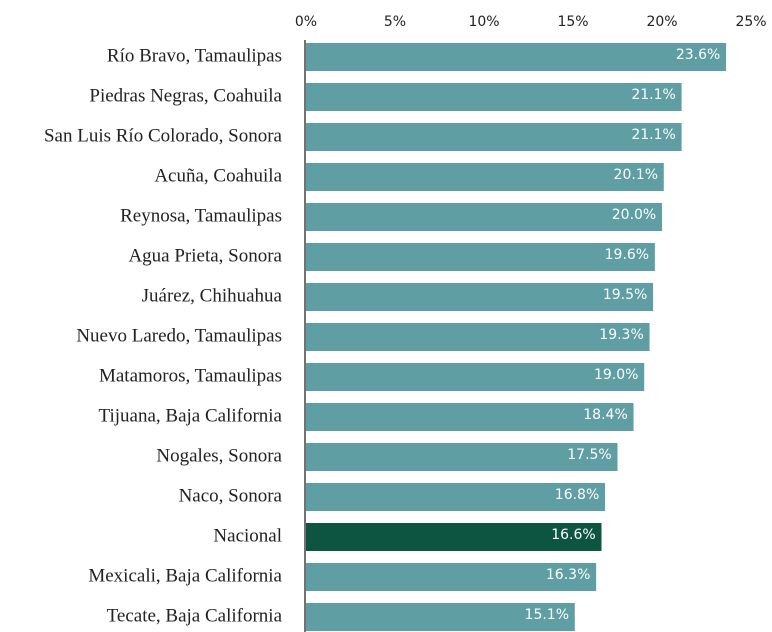  Describe the element at coordinates (750, 22) in the screenshot. I see `x-tick-label: 25%` at that location.